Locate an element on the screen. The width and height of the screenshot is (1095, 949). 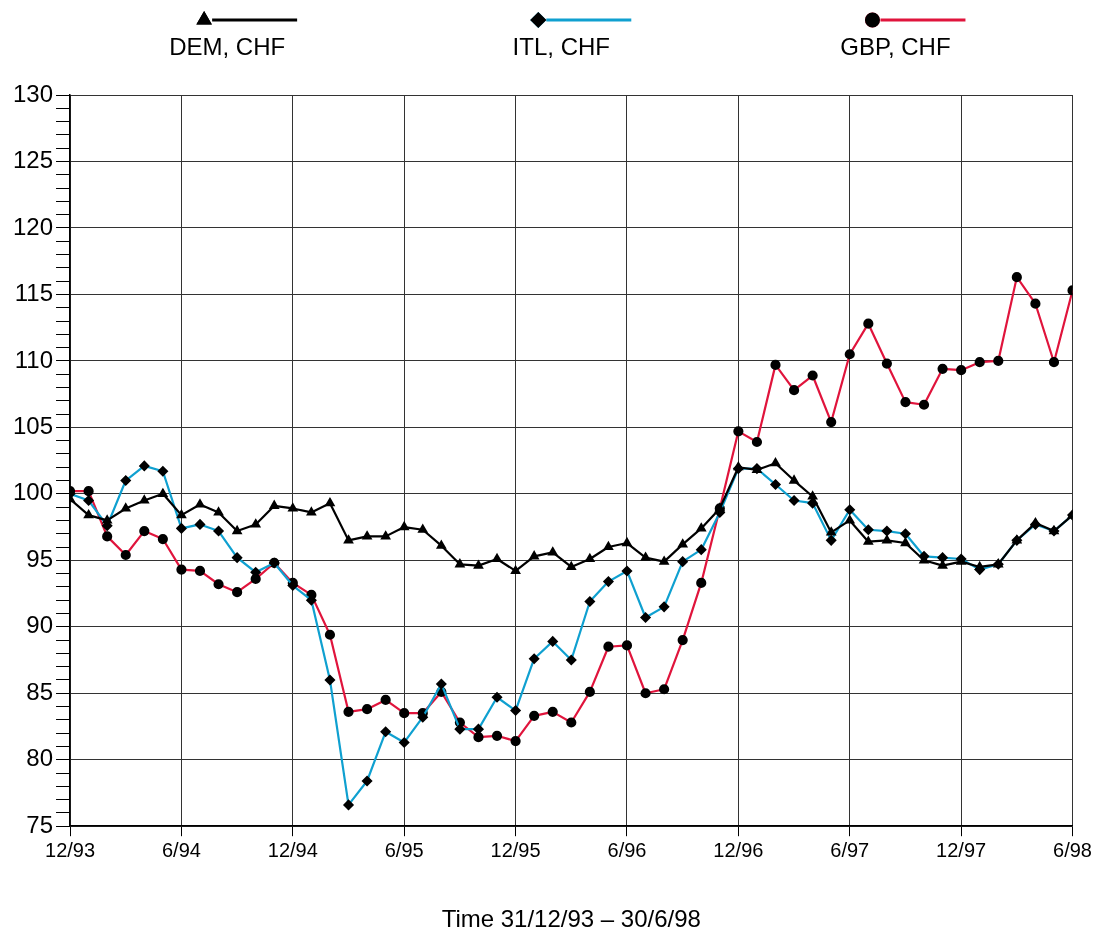
x-tick-label: 6/98 is located at coordinates (1073, 849).